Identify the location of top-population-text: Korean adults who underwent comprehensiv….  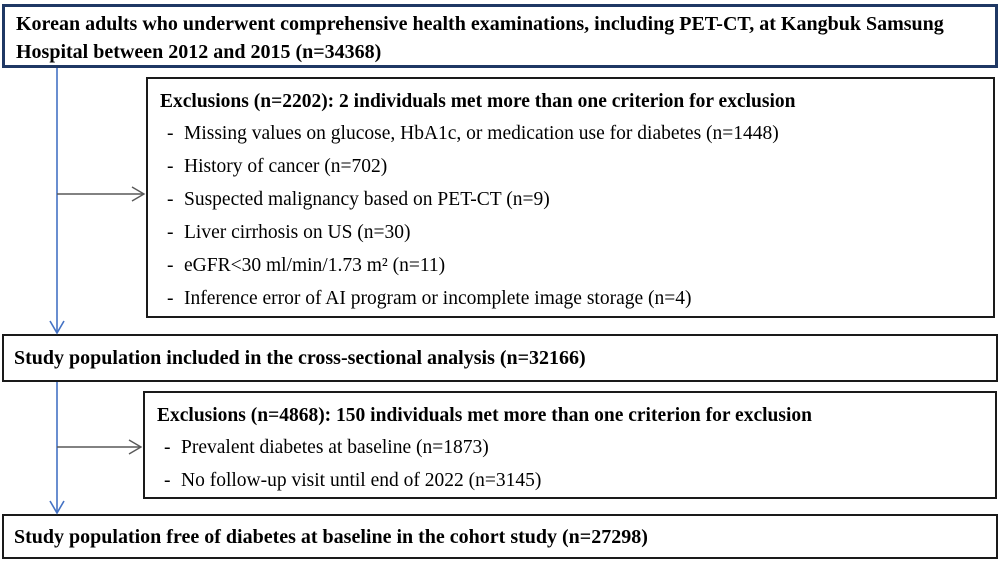
(480, 38).